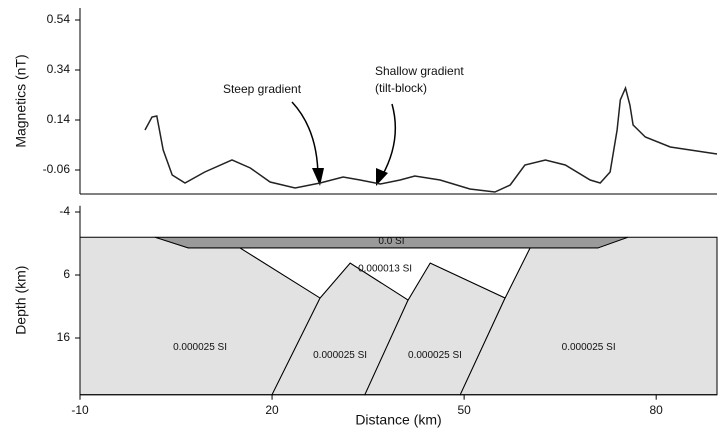 This screenshot has height=429, width=719. I want to click on annotation: Shallow gradient, so click(419, 71).